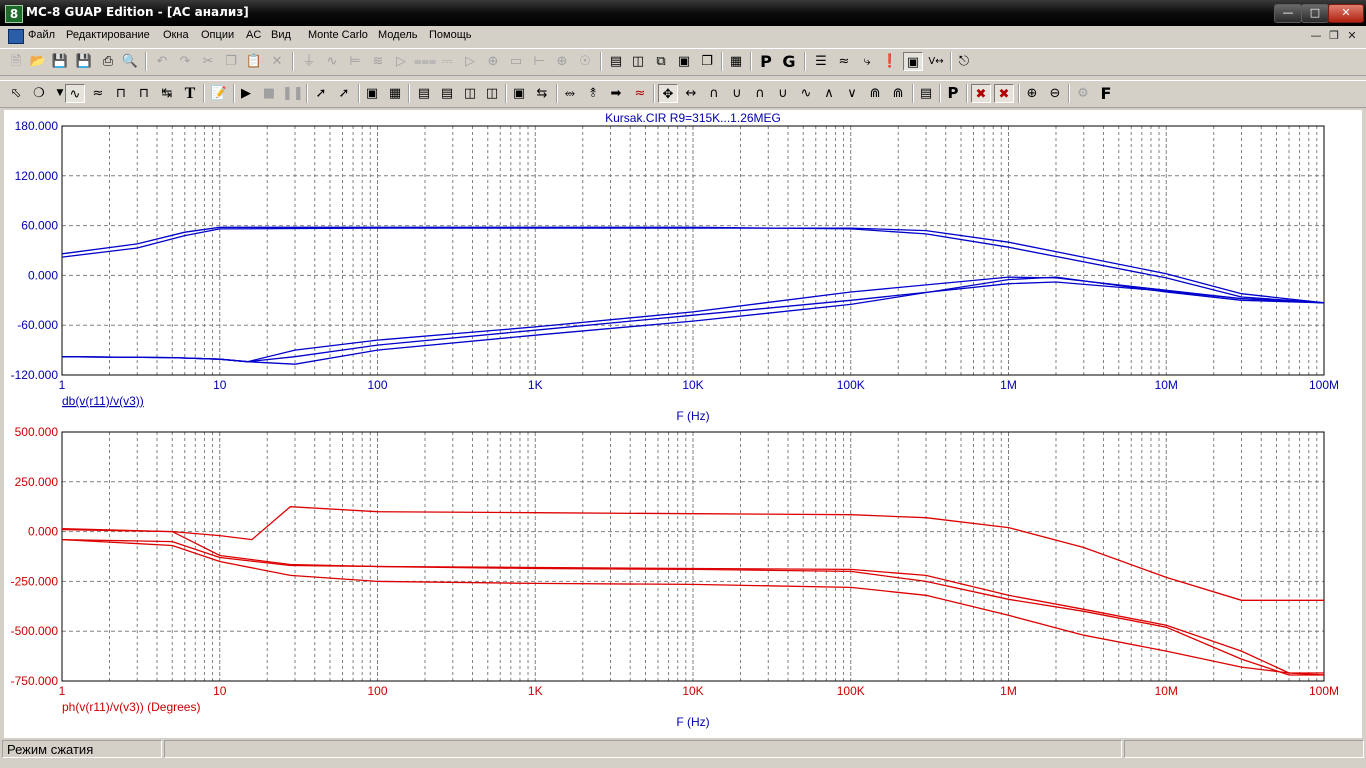  What do you see at coordinates (829, 93) in the screenshot?
I see `global-high-icon: ∧` at bounding box center [829, 93].